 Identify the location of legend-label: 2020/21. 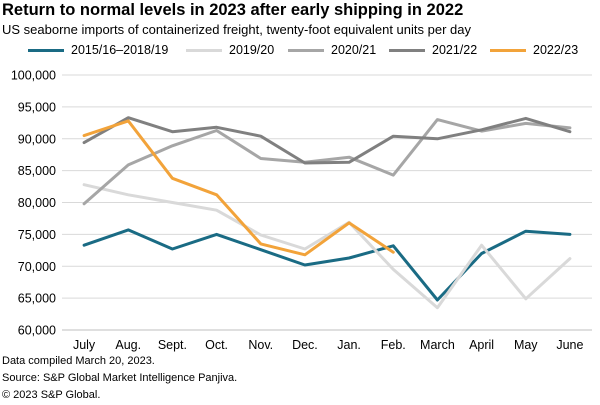
(354, 50).